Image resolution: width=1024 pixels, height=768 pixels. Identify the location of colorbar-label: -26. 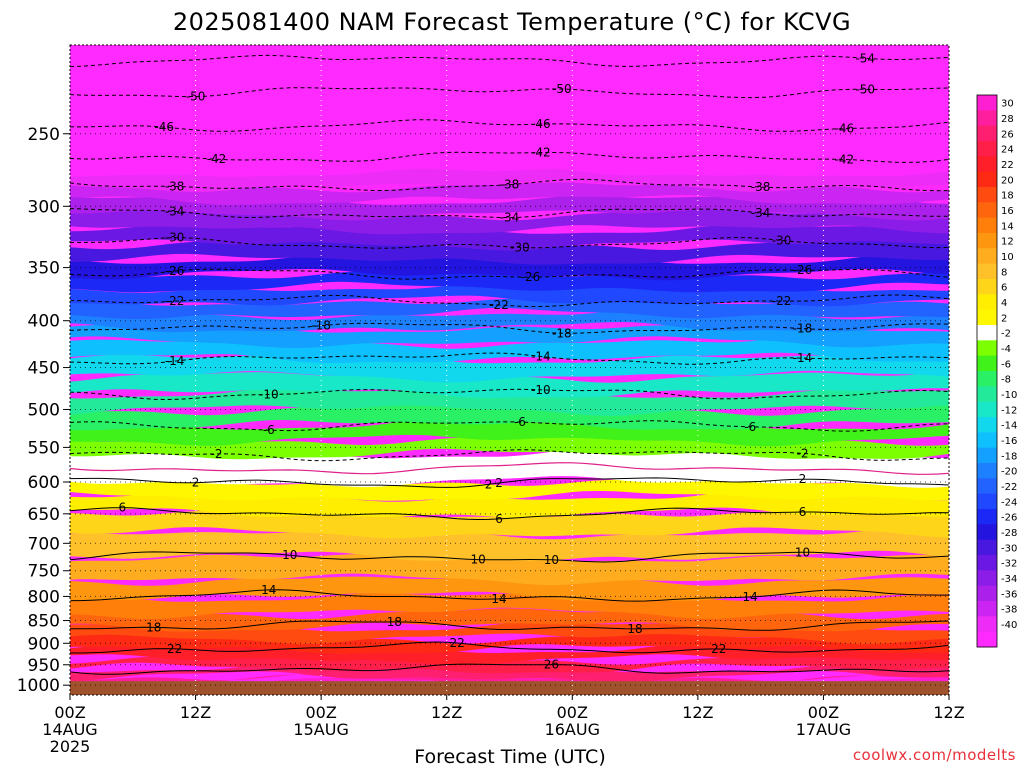
(1009, 518).